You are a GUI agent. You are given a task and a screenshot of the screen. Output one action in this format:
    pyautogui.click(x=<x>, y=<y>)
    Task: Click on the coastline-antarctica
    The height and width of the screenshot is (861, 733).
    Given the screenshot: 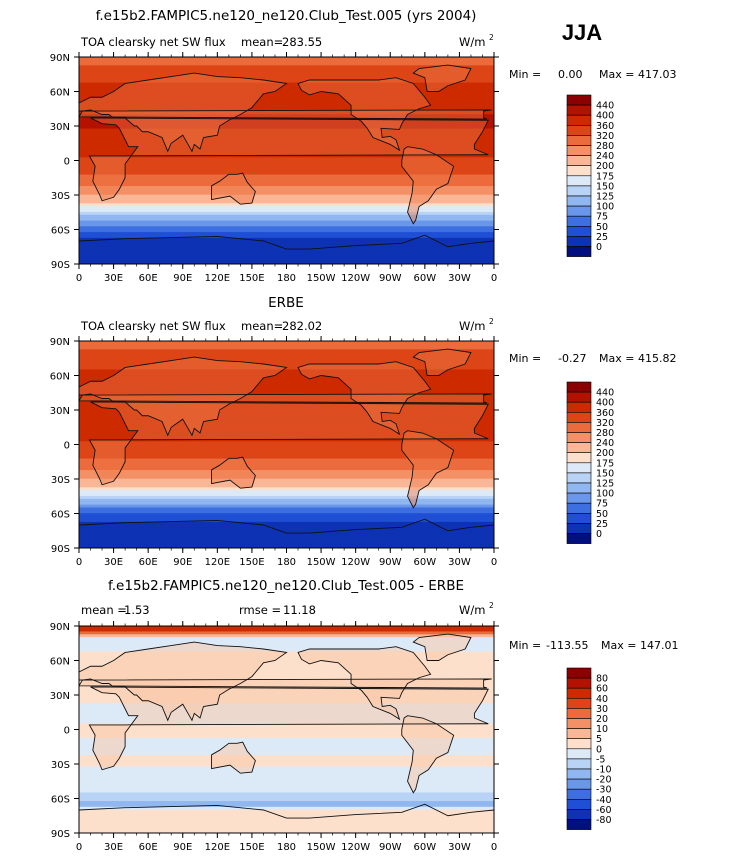 What is the action you would take?
    pyautogui.click(x=286, y=533)
    